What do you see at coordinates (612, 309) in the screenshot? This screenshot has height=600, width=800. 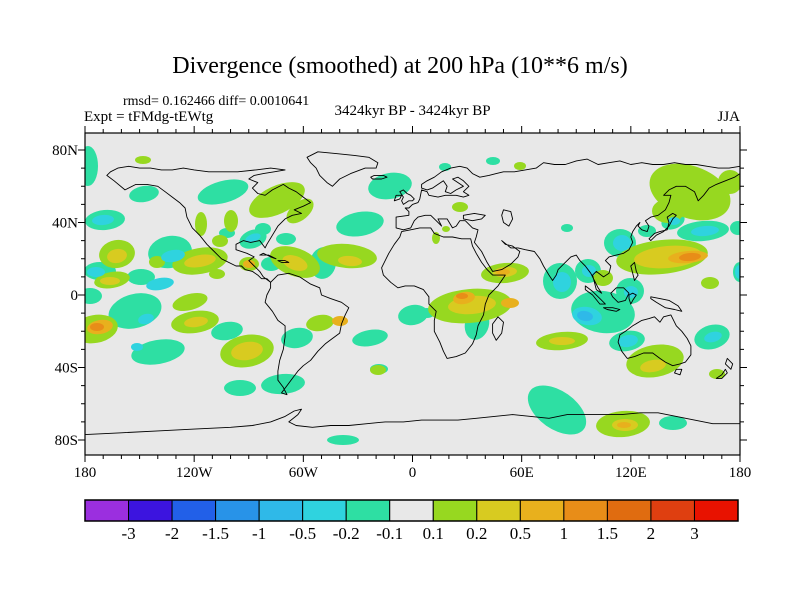 I see `coastline-java` at bounding box center [612, 309].